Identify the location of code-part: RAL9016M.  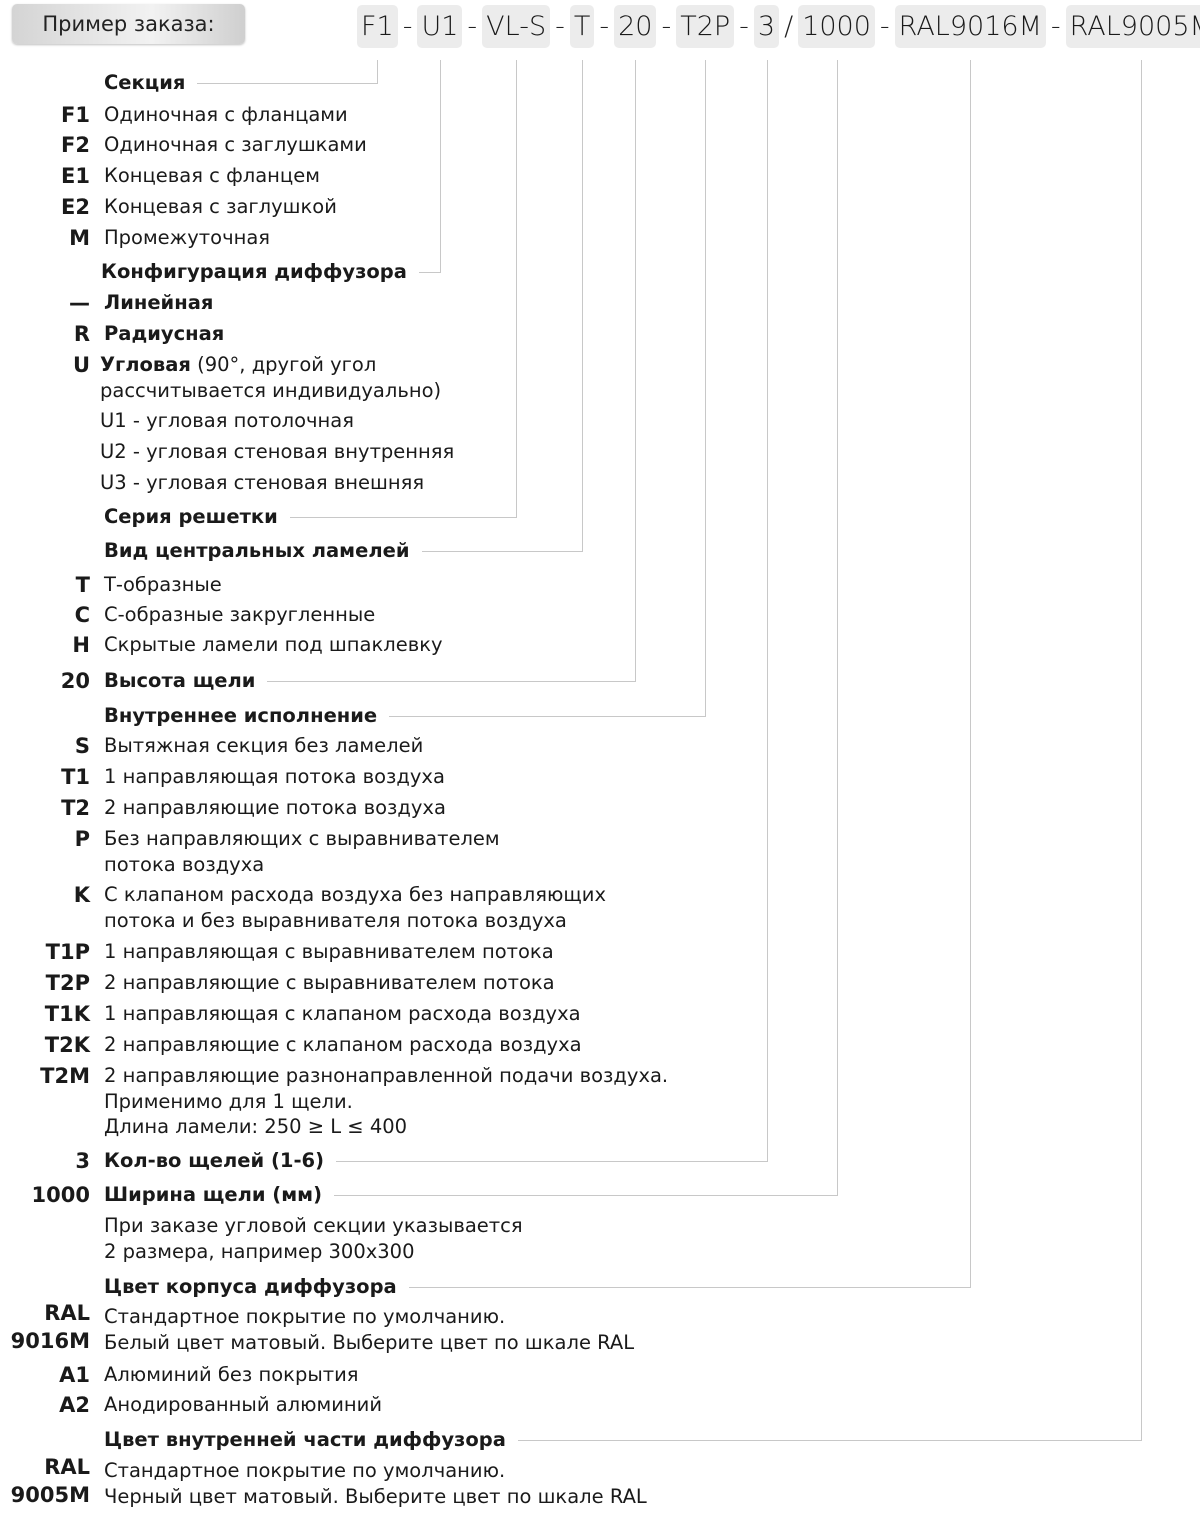
(970, 26).